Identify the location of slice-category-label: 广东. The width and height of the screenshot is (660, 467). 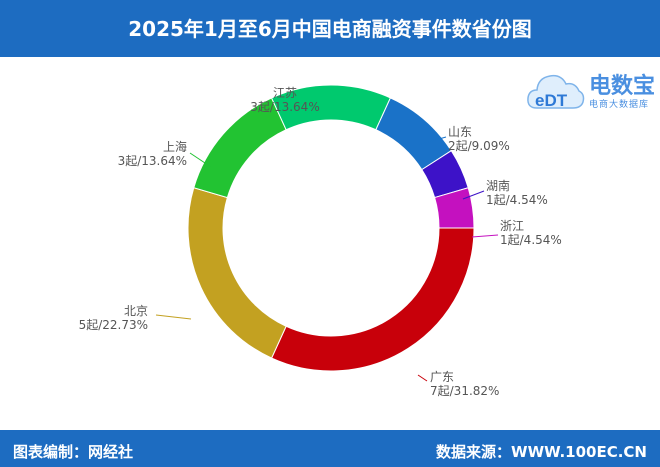
(442, 377).